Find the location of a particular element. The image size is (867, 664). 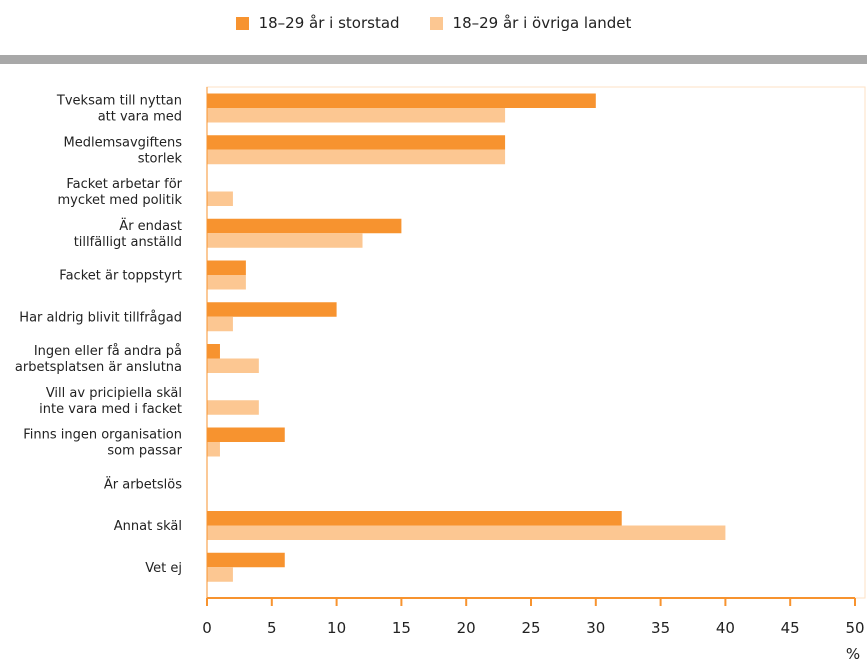

x-tick-label-45: 45 is located at coordinates (790, 628).